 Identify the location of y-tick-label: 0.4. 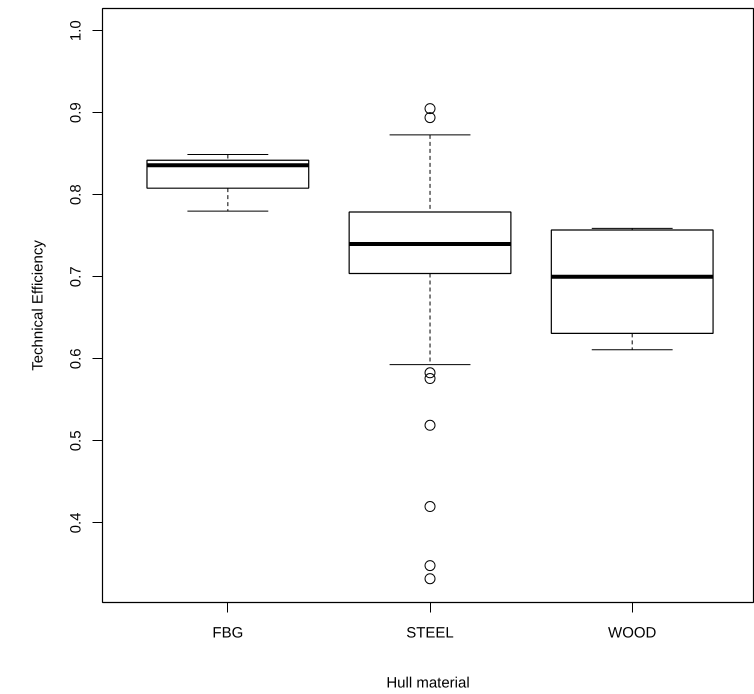
(76, 523).